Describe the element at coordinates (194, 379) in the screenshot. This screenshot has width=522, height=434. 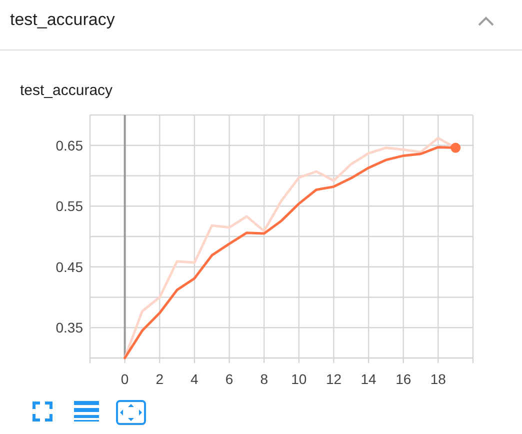
I see `x-tick-label: 4` at that location.